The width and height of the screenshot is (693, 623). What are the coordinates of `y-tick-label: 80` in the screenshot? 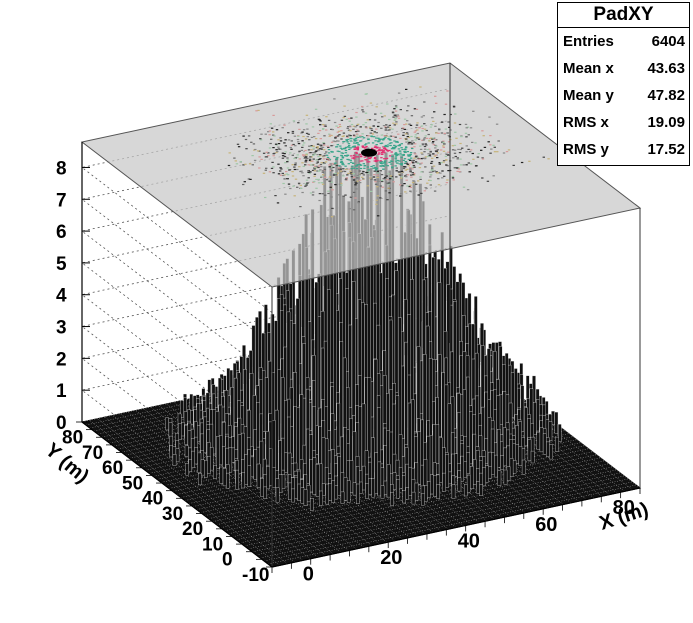 It's located at (72, 438).